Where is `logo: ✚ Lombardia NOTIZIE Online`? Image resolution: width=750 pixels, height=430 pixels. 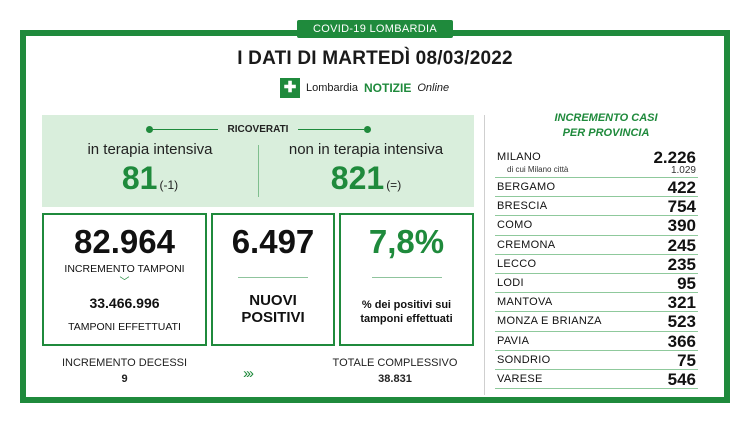
logo: ✚ Lombardia NOTIZIE Online is located at coordinates (364, 88).